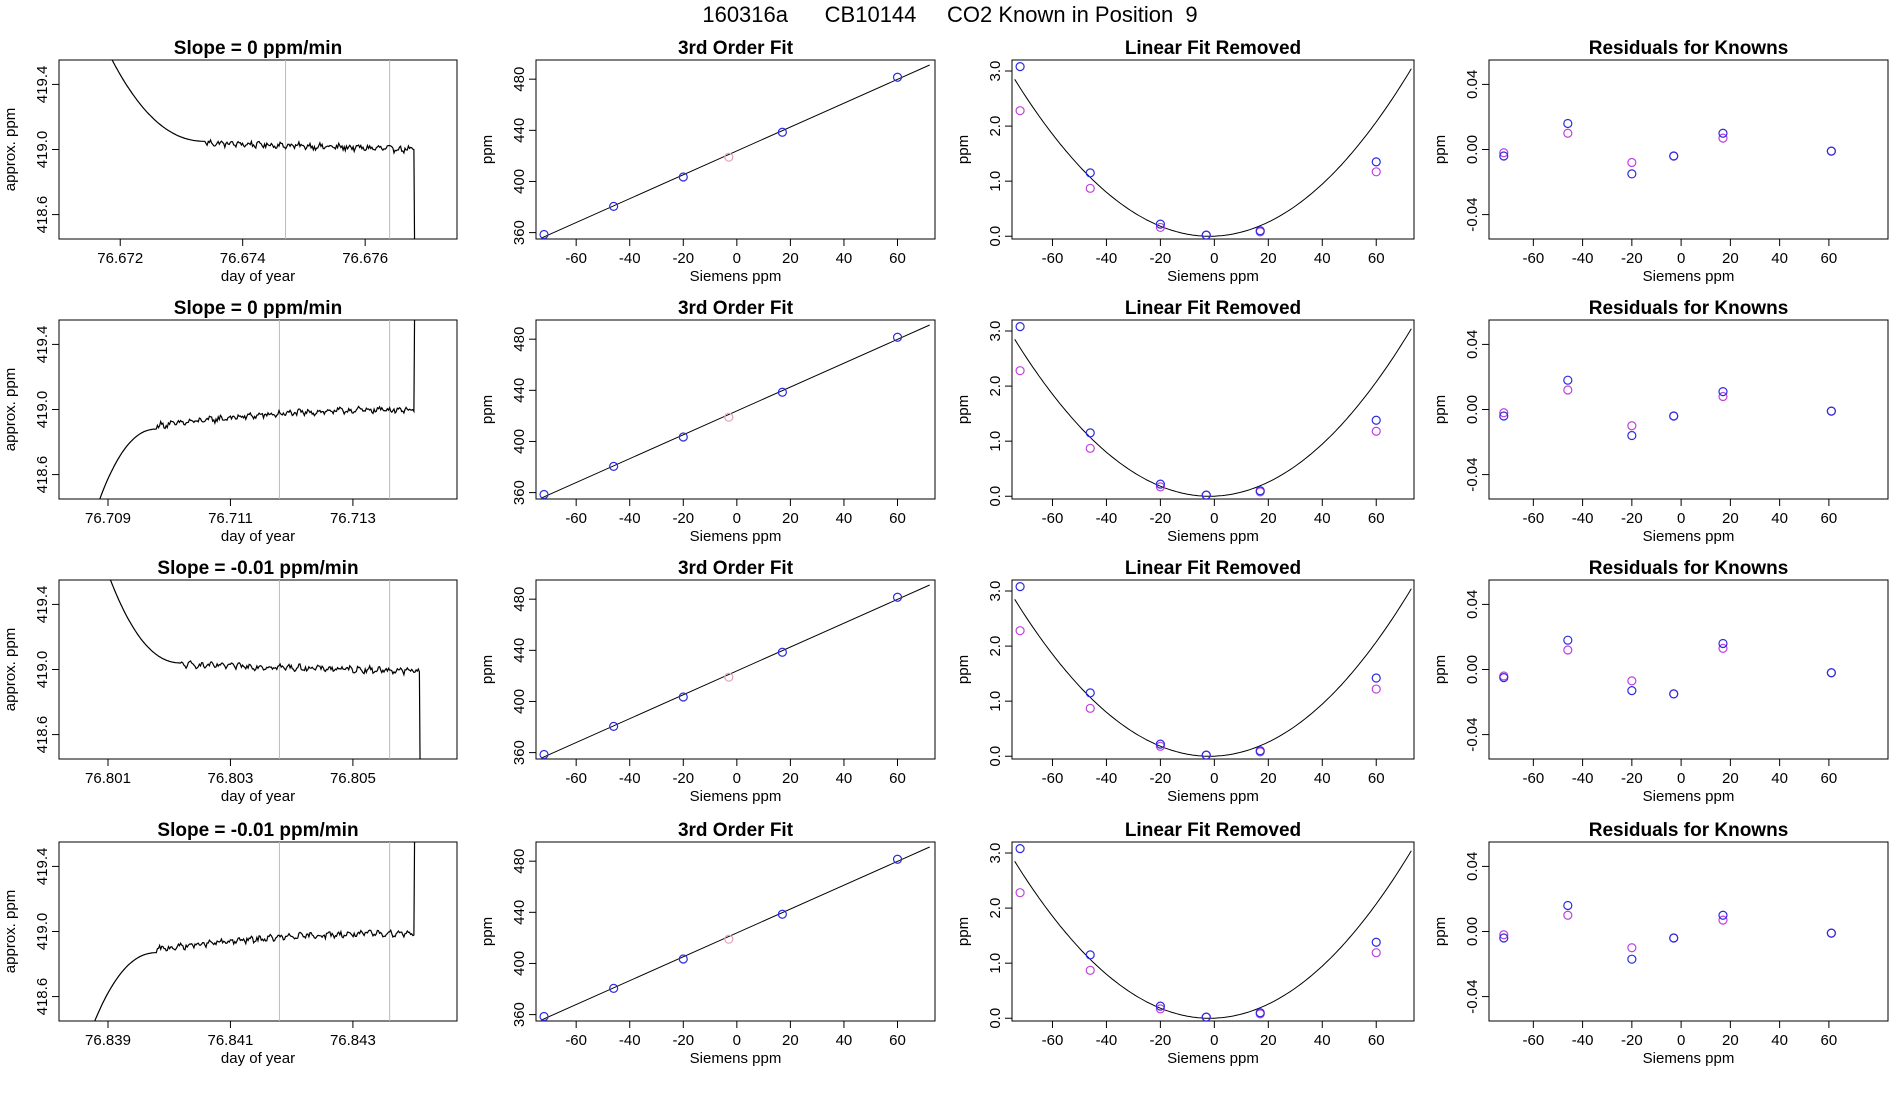  I want to click on panel-title: Slope = -0.01 ppm/min, so click(257, 568).